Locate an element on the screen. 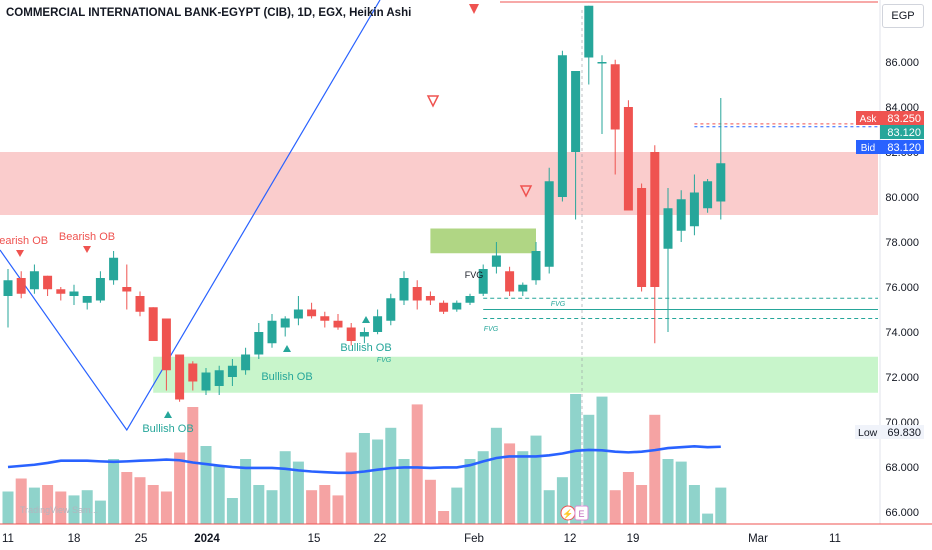 The width and height of the screenshot is (932, 550). low-label-bg is located at coordinates (889, 432).